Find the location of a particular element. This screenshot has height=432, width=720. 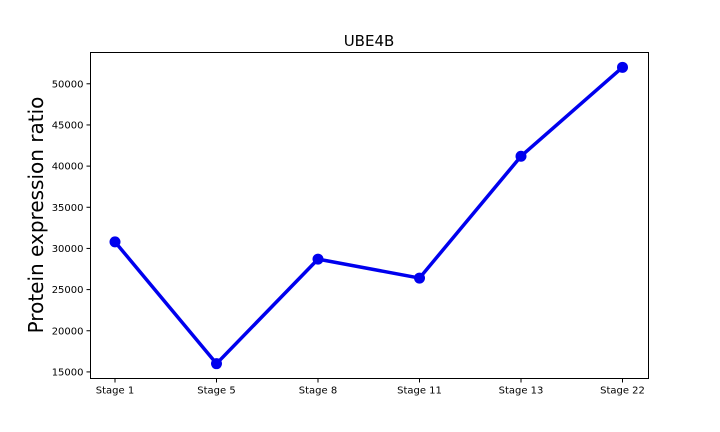

y-tick-label: 15000 is located at coordinates (68, 372).